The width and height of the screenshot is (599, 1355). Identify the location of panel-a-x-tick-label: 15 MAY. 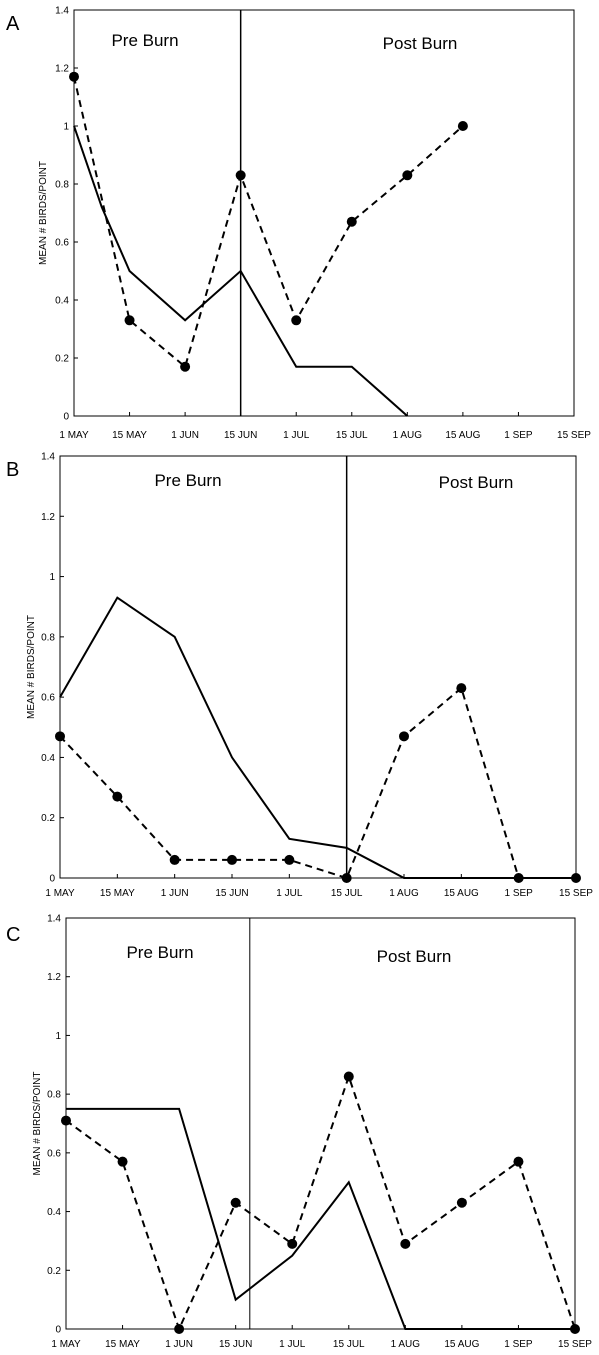
(129, 435).